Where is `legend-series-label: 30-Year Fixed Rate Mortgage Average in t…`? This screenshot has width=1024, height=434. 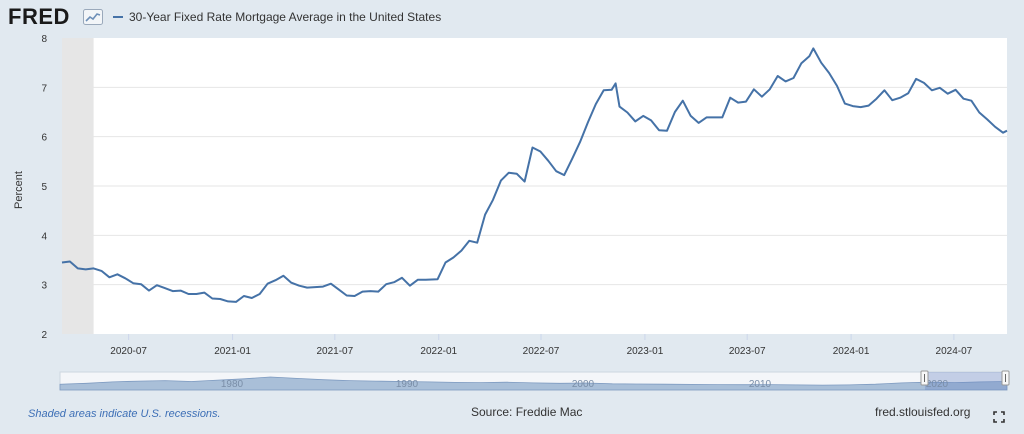
legend-series-label: 30-Year Fixed Rate Mortgage Average in t… is located at coordinates (285, 17).